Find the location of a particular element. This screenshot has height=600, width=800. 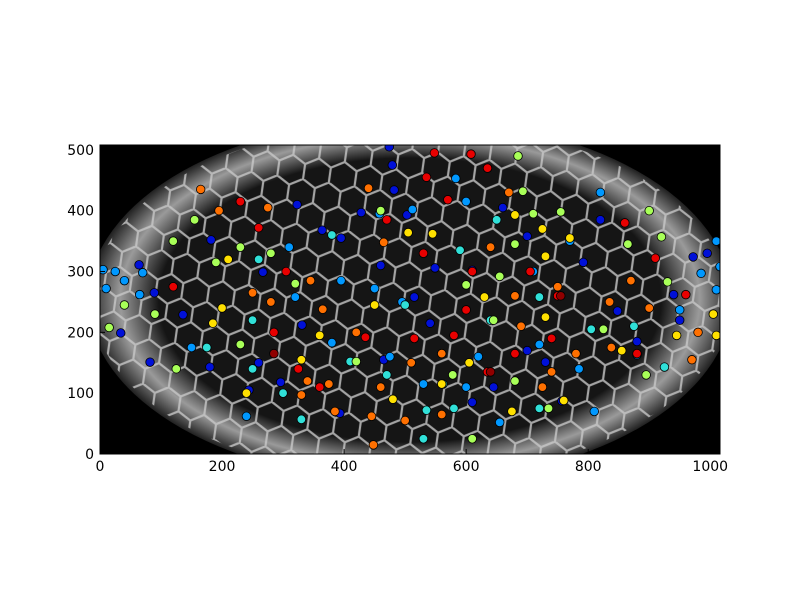

x-tick-label: 1000 is located at coordinates (710, 467).